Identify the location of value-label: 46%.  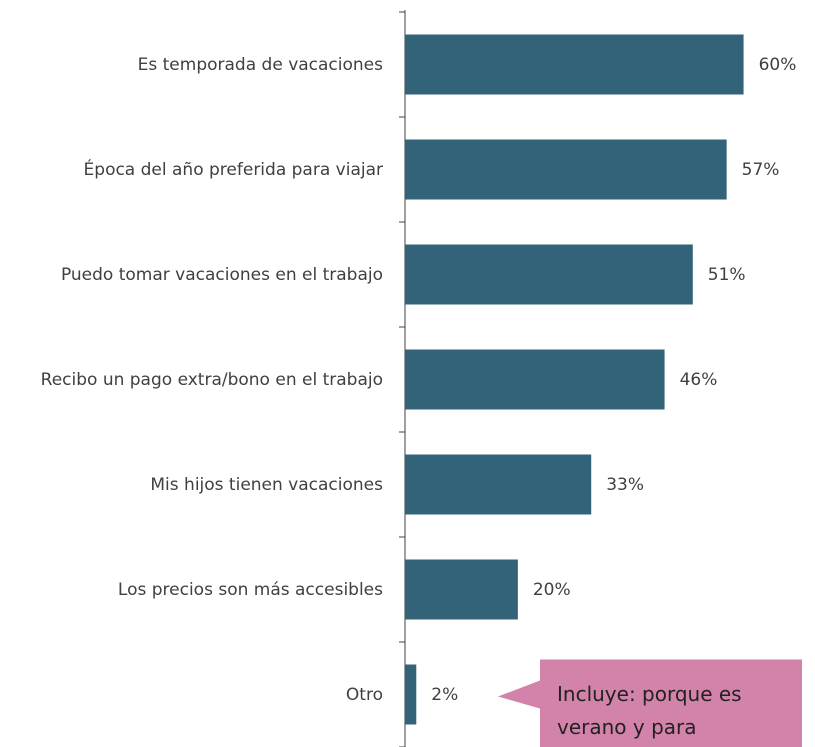
(698, 379).